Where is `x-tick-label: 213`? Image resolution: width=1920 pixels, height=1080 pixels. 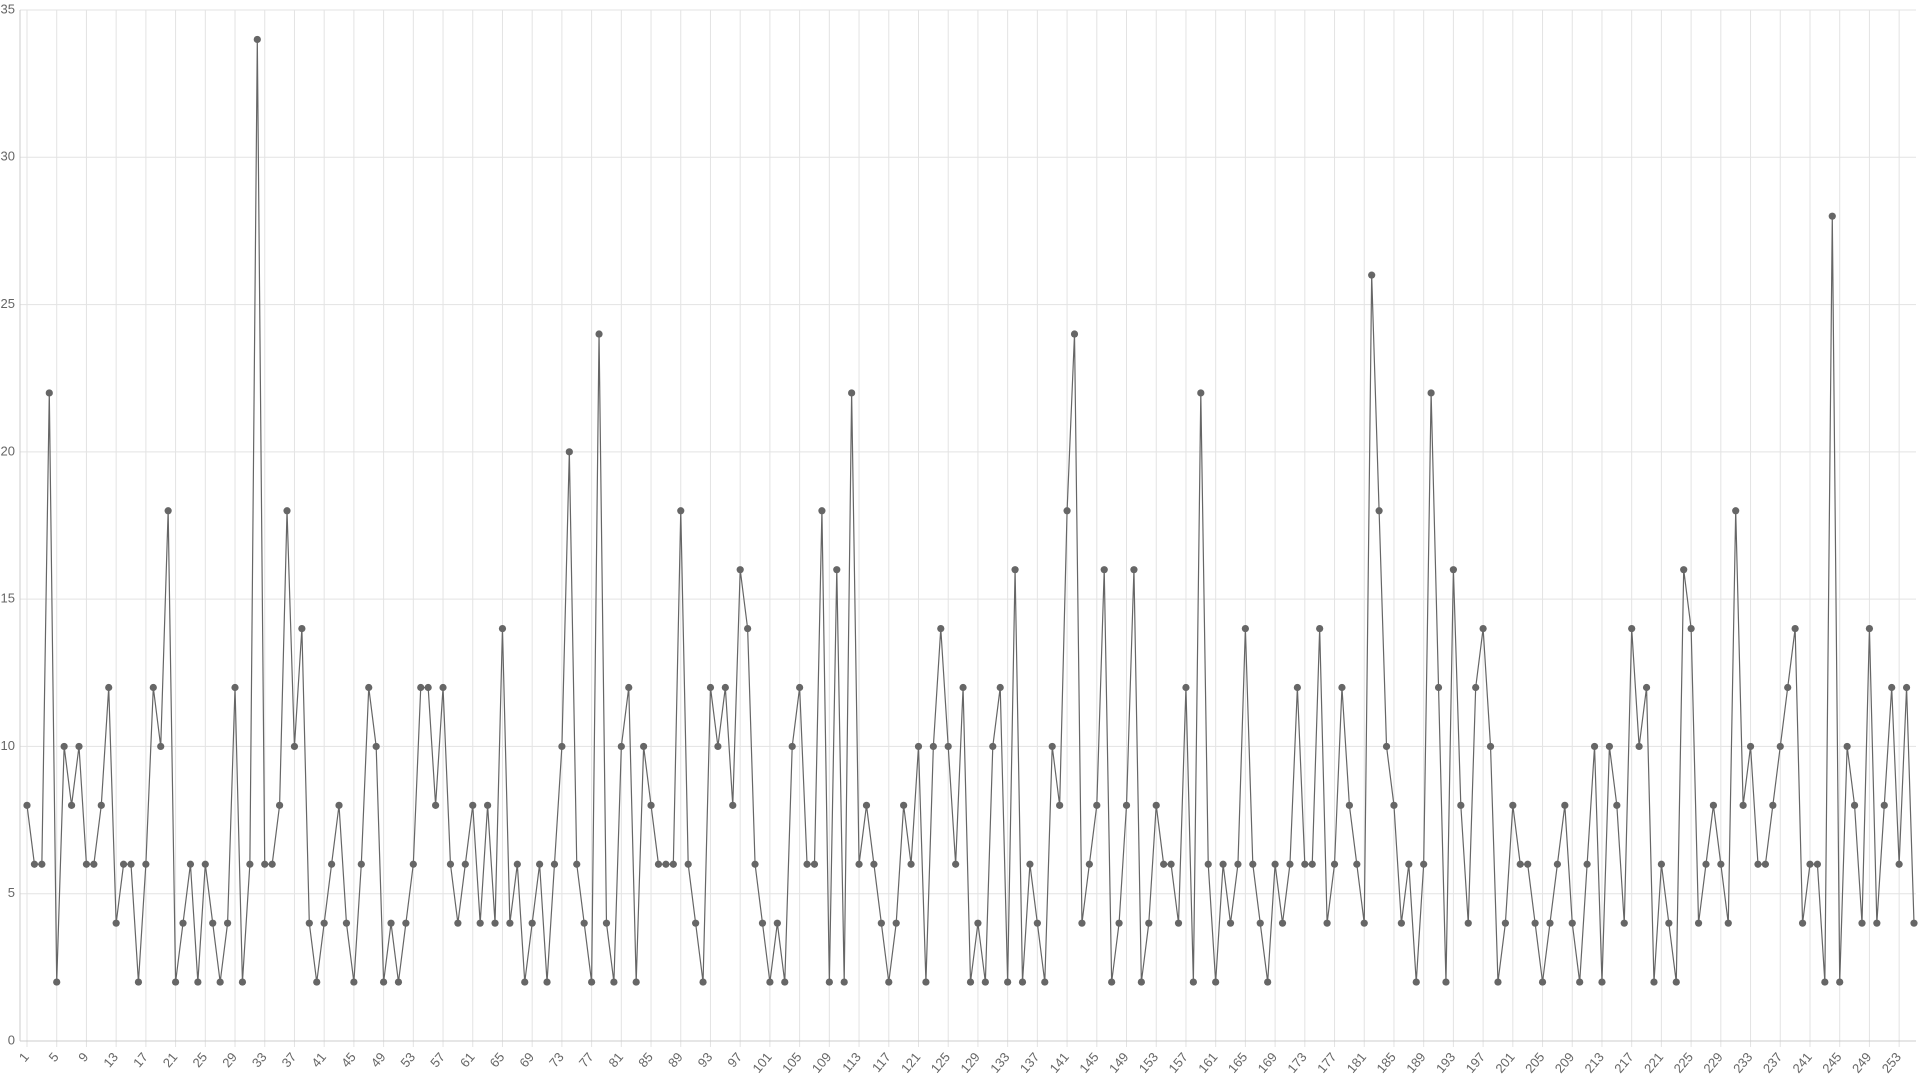 x-tick-label: 213 is located at coordinates (1593, 1062).